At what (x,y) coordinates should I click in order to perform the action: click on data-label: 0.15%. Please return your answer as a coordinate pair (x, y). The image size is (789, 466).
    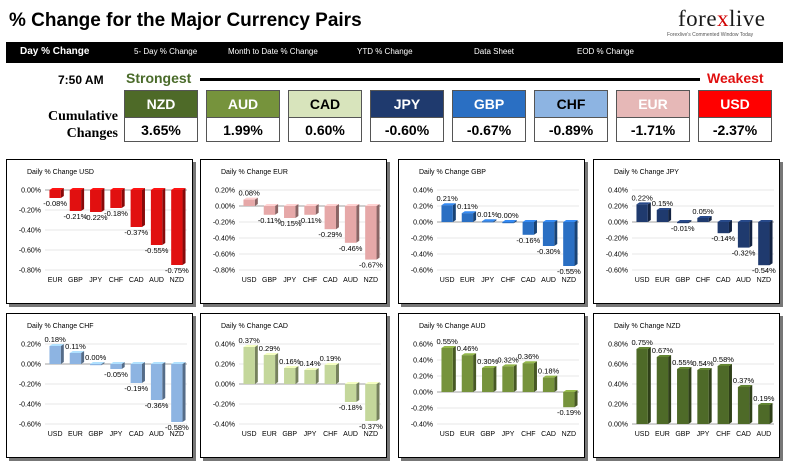
    Looking at the image, I should click on (663, 203).